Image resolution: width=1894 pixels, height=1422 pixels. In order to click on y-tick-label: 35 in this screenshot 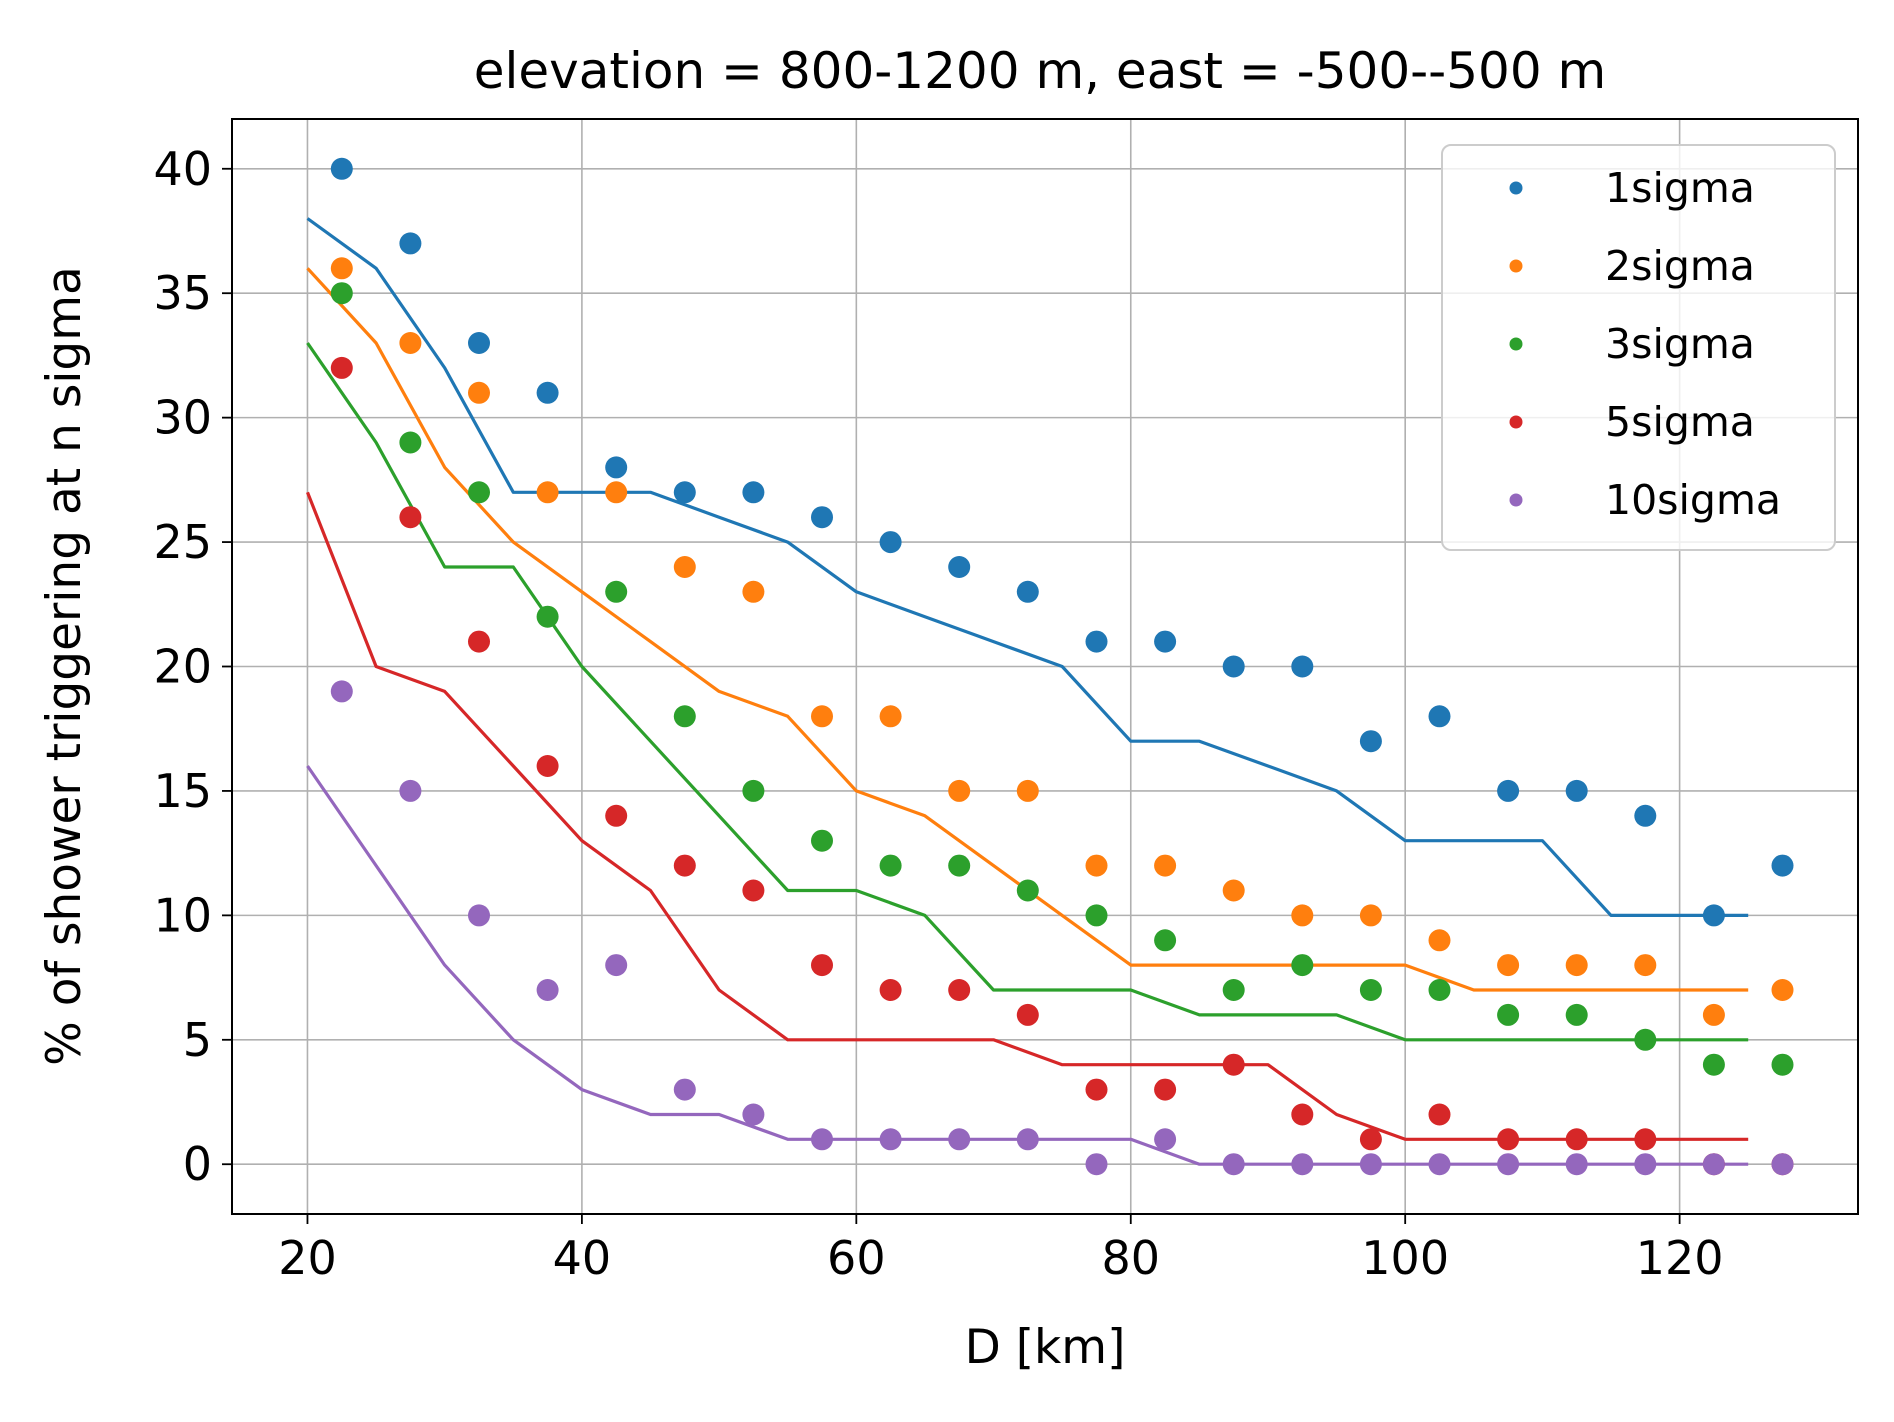, I will do `click(182, 293)`.